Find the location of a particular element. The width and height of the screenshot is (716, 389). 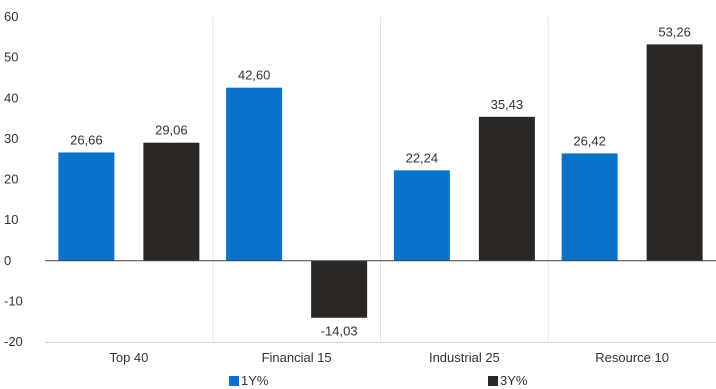

legend-3y: 3Y% is located at coordinates (507, 381).